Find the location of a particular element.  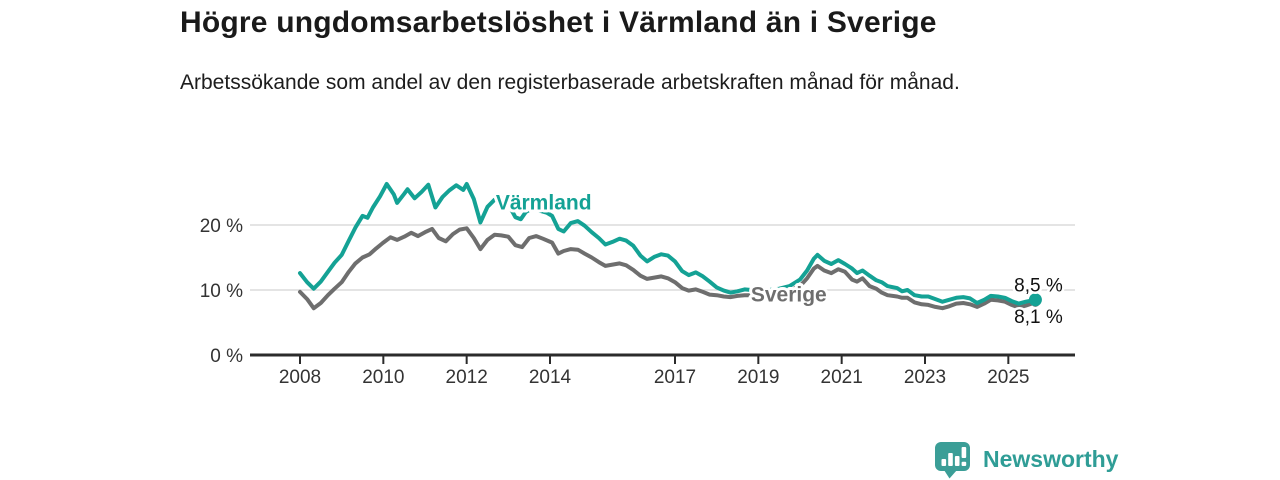

end-value-sverige: 8,1 % is located at coordinates (1038, 317).